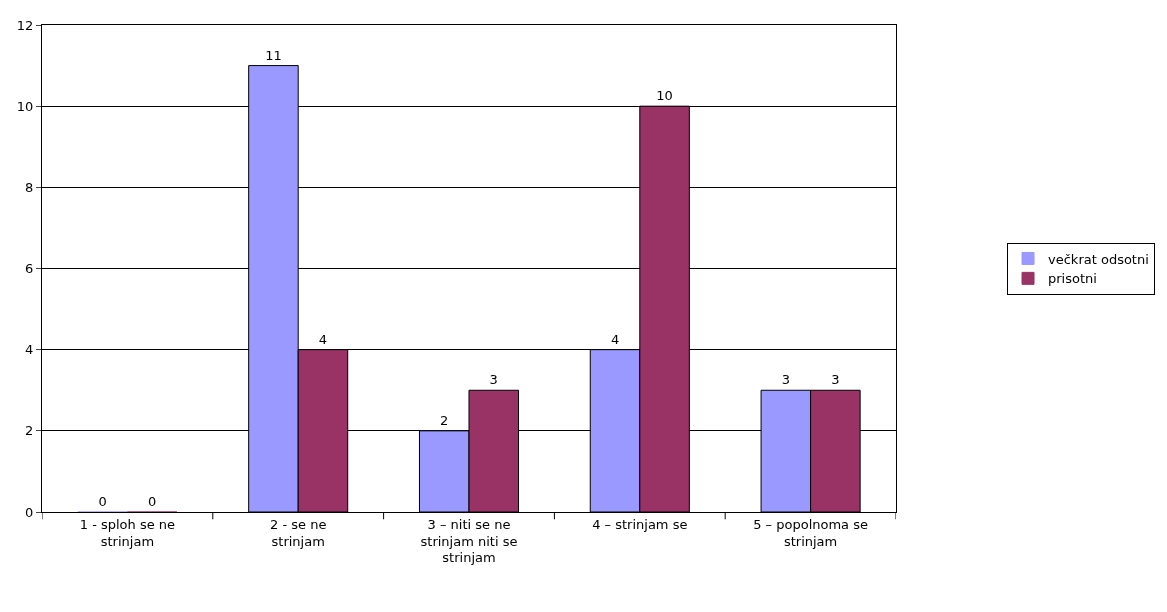  Describe the element at coordinates (29, 187) in the screenshot. I see `y-tick-label: 8` at that location.